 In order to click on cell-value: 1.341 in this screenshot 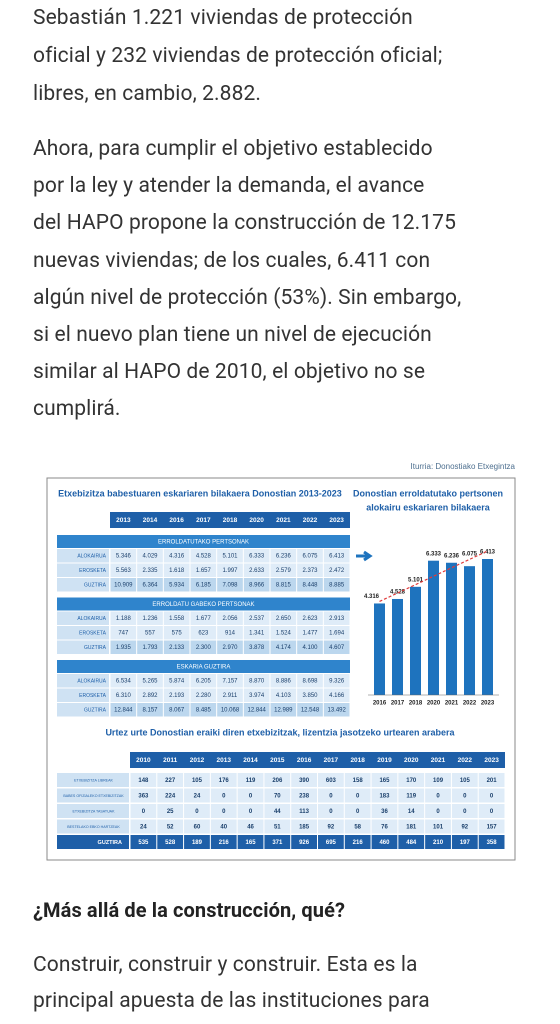, I will do `click(257, 634)`.